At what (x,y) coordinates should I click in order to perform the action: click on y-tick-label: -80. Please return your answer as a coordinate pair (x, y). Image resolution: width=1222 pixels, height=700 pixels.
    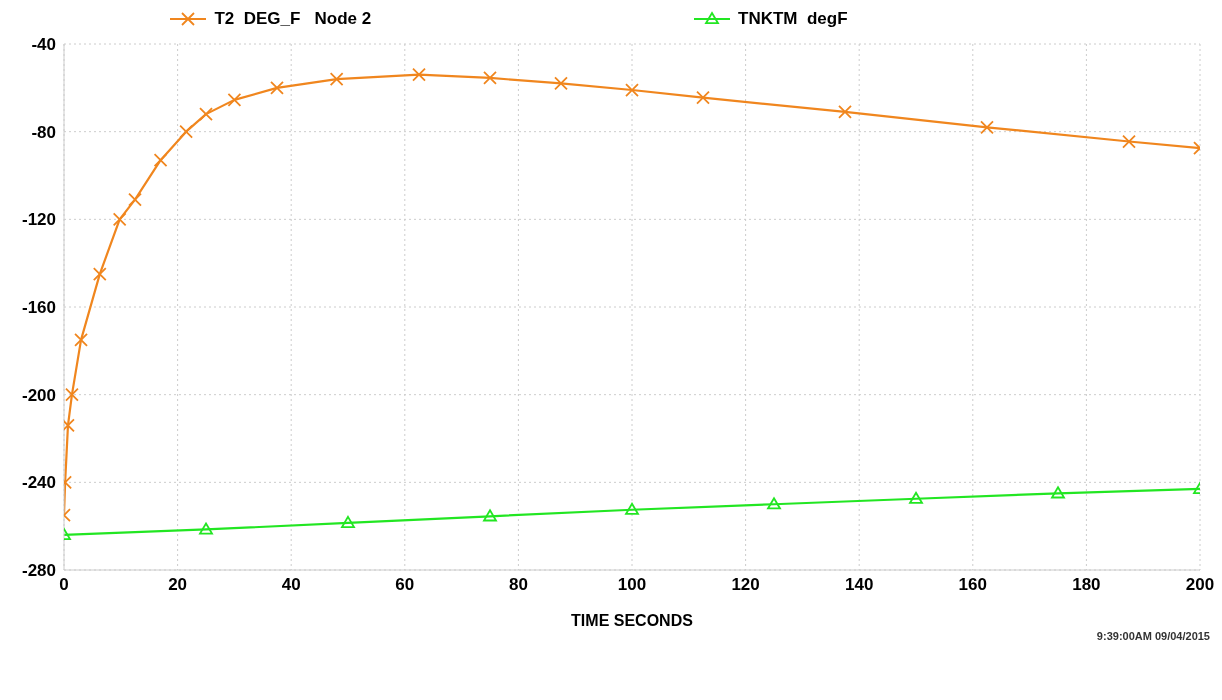
    Looking at the image, I should click on (43, 132).